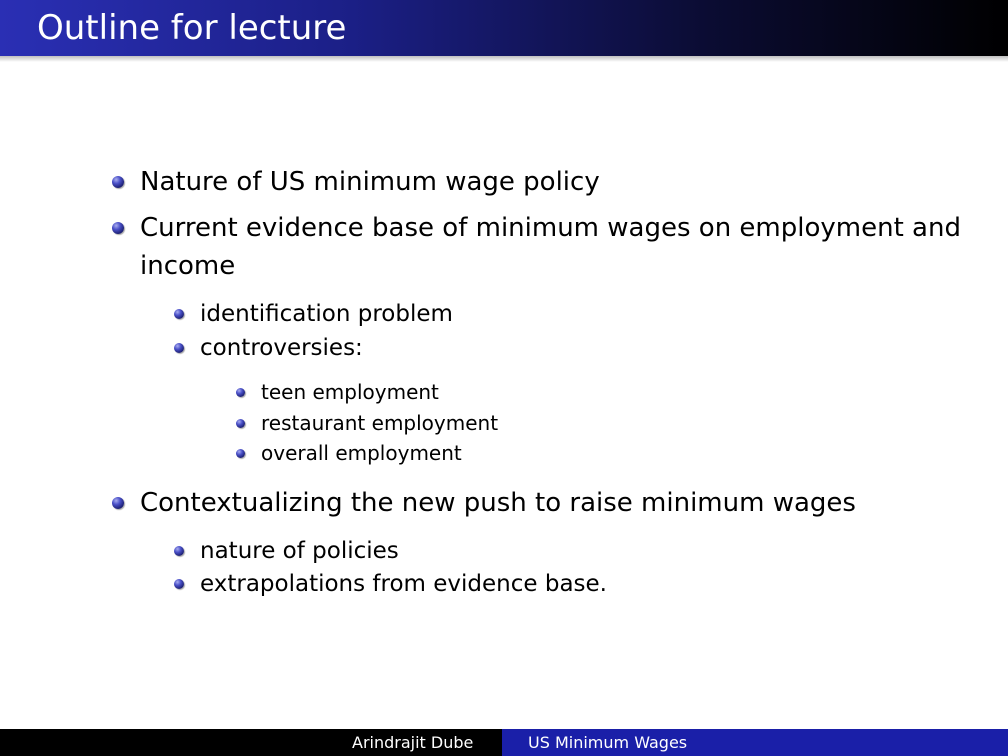 Image resolution: width=1008 pixels, height=756 pixels. I want to click on bullet-item-us-policy: Nature of US minimum wage policy, so click(356, 182).